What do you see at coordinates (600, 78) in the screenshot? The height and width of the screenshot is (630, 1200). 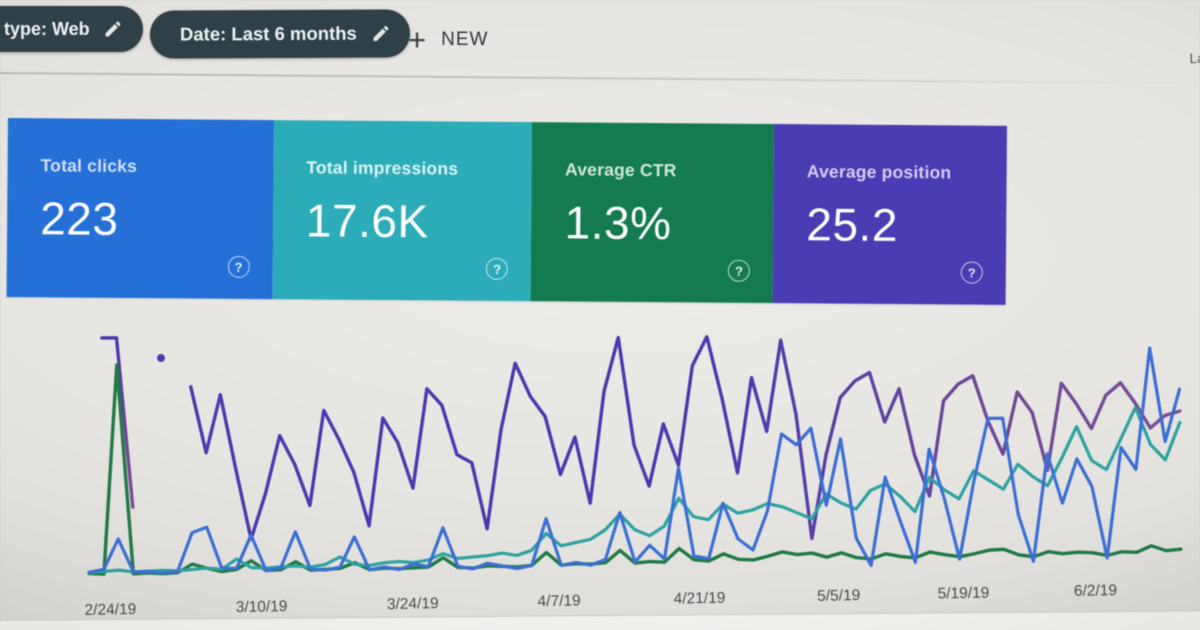 I see `toolbar-divider` at bounding box center [600, 78].